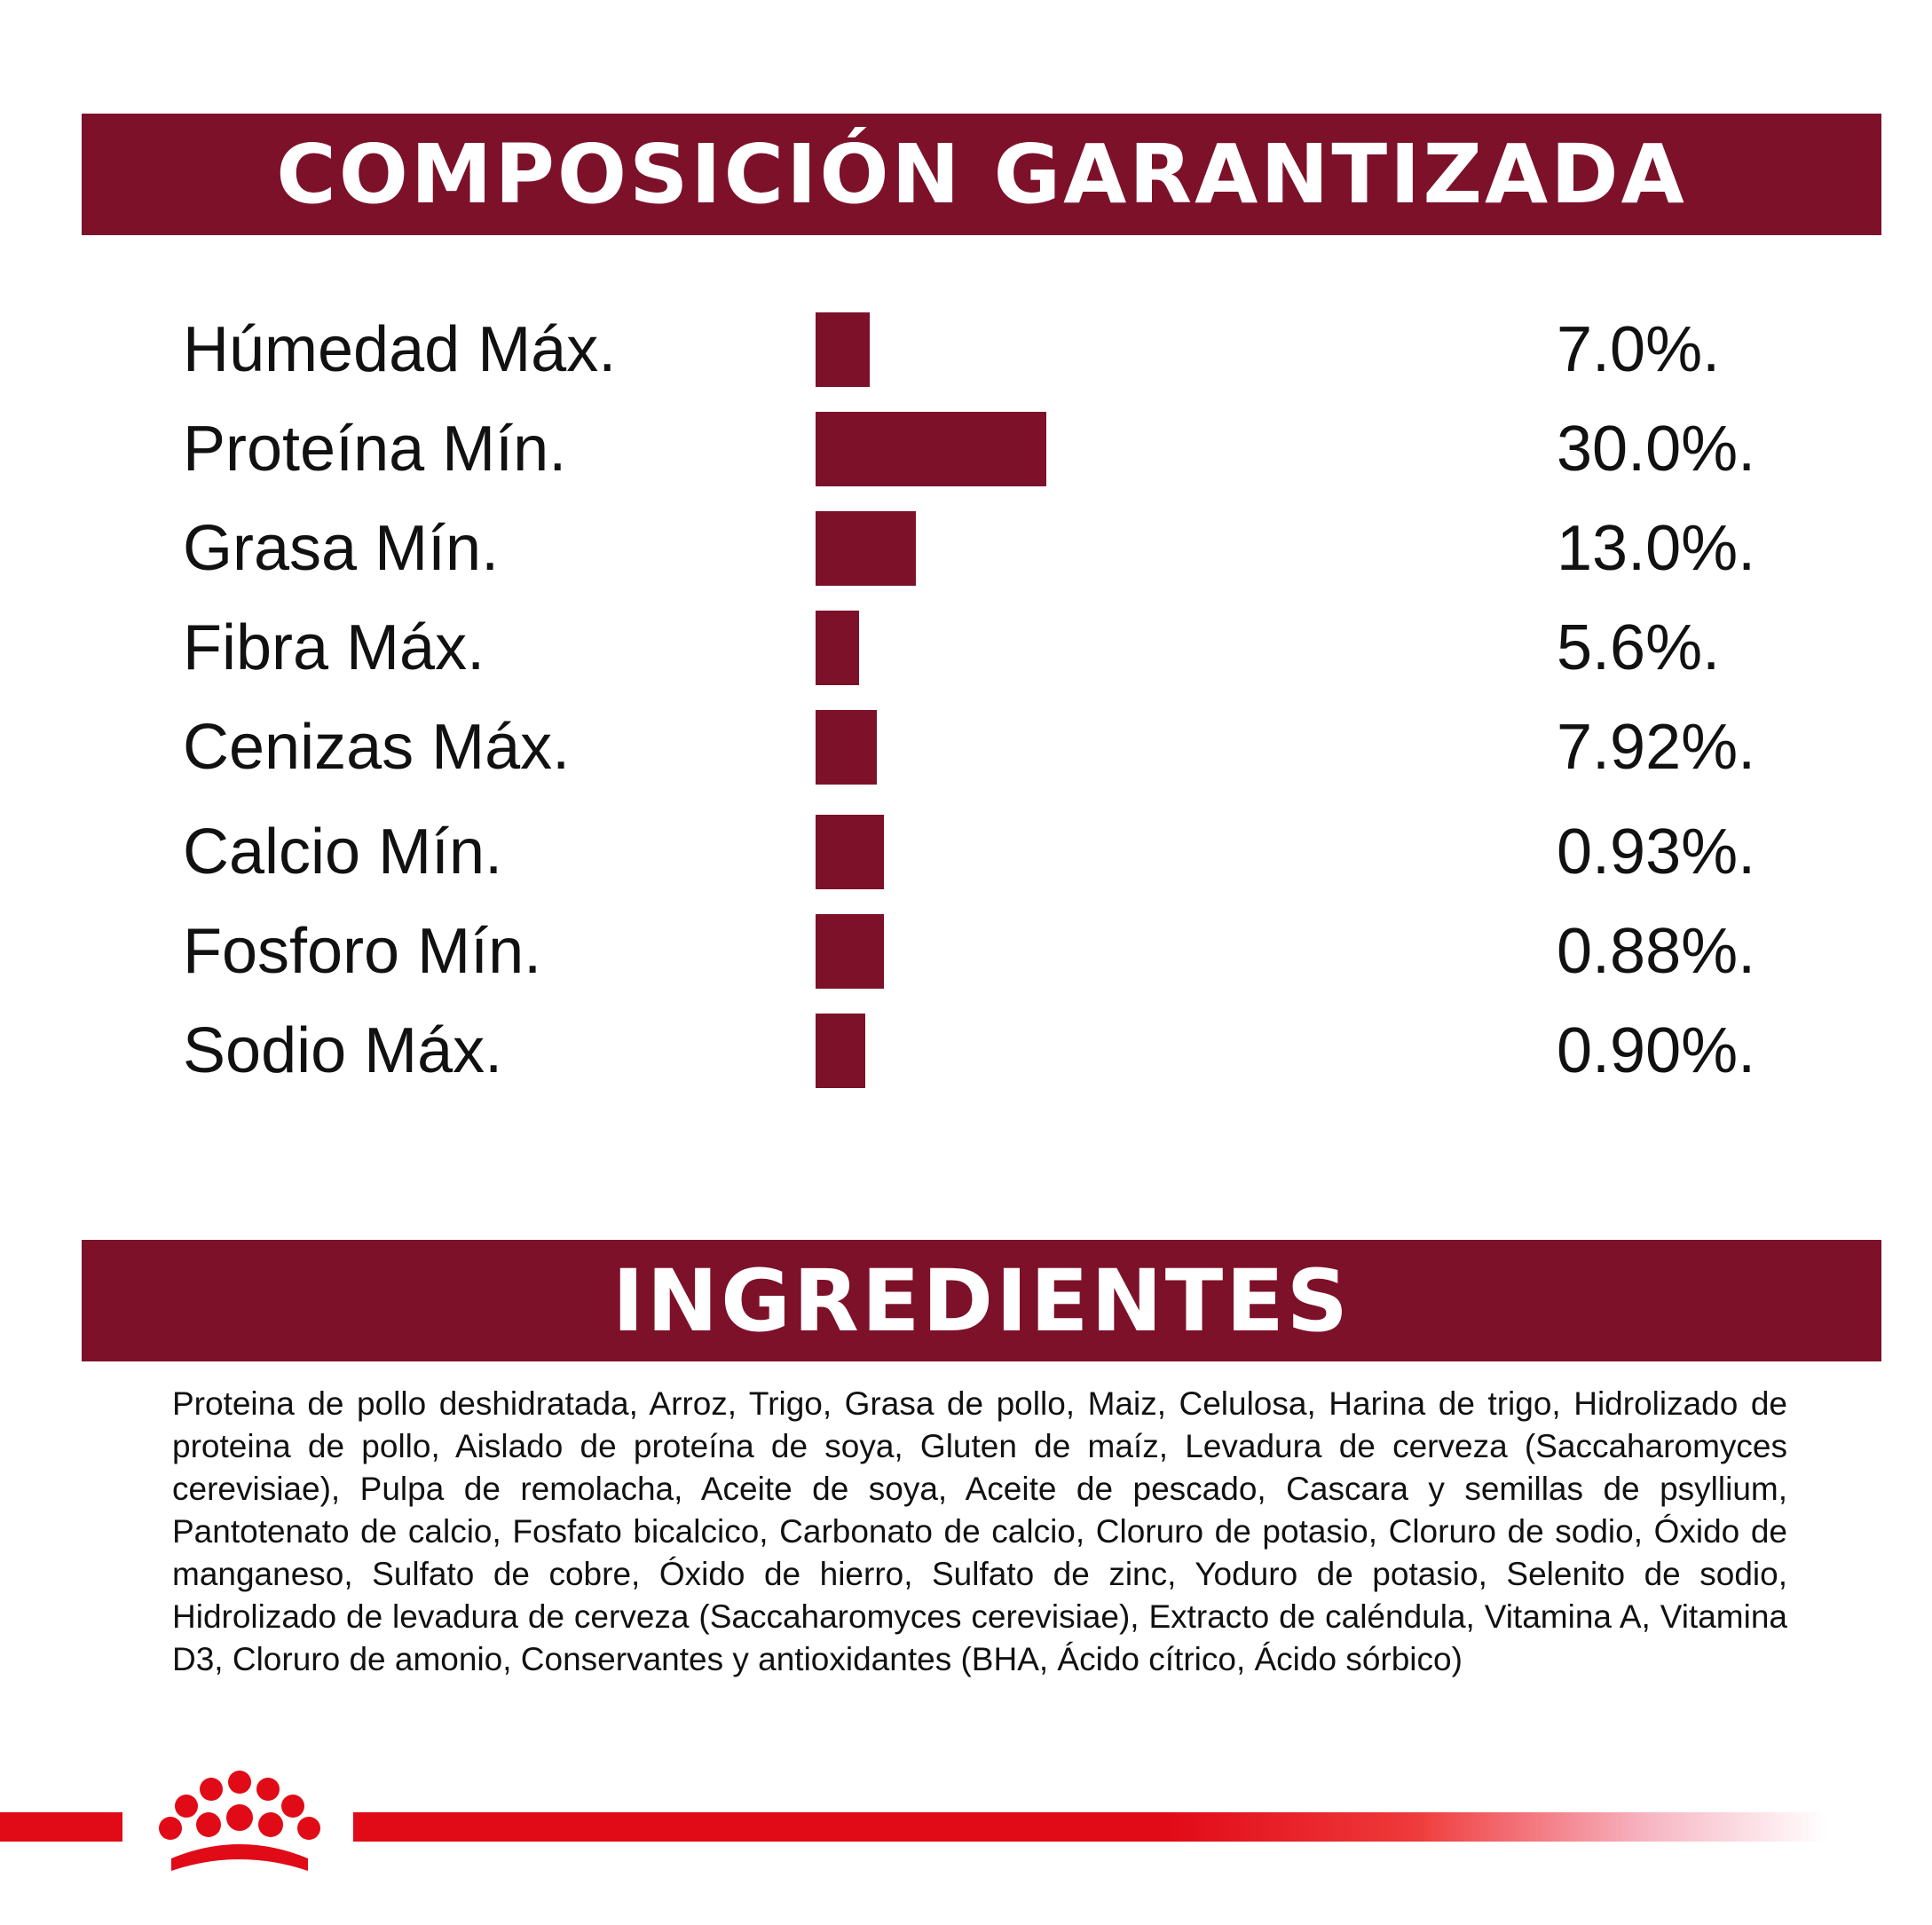  I want to click on footer-brand-strip, so click(966, 1828).